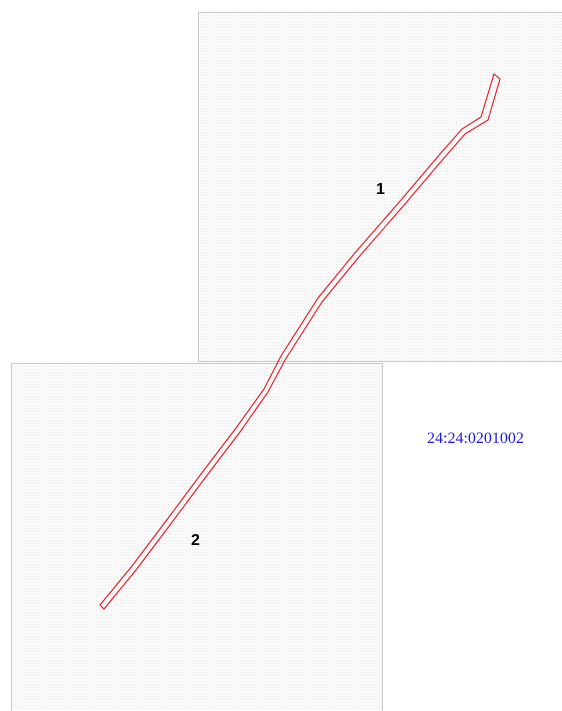 This screenshot has width=562, height=711. Describe the element at coordinates (195, 540) in the screenshot. I see `parcel-label-2: 2` at that location.